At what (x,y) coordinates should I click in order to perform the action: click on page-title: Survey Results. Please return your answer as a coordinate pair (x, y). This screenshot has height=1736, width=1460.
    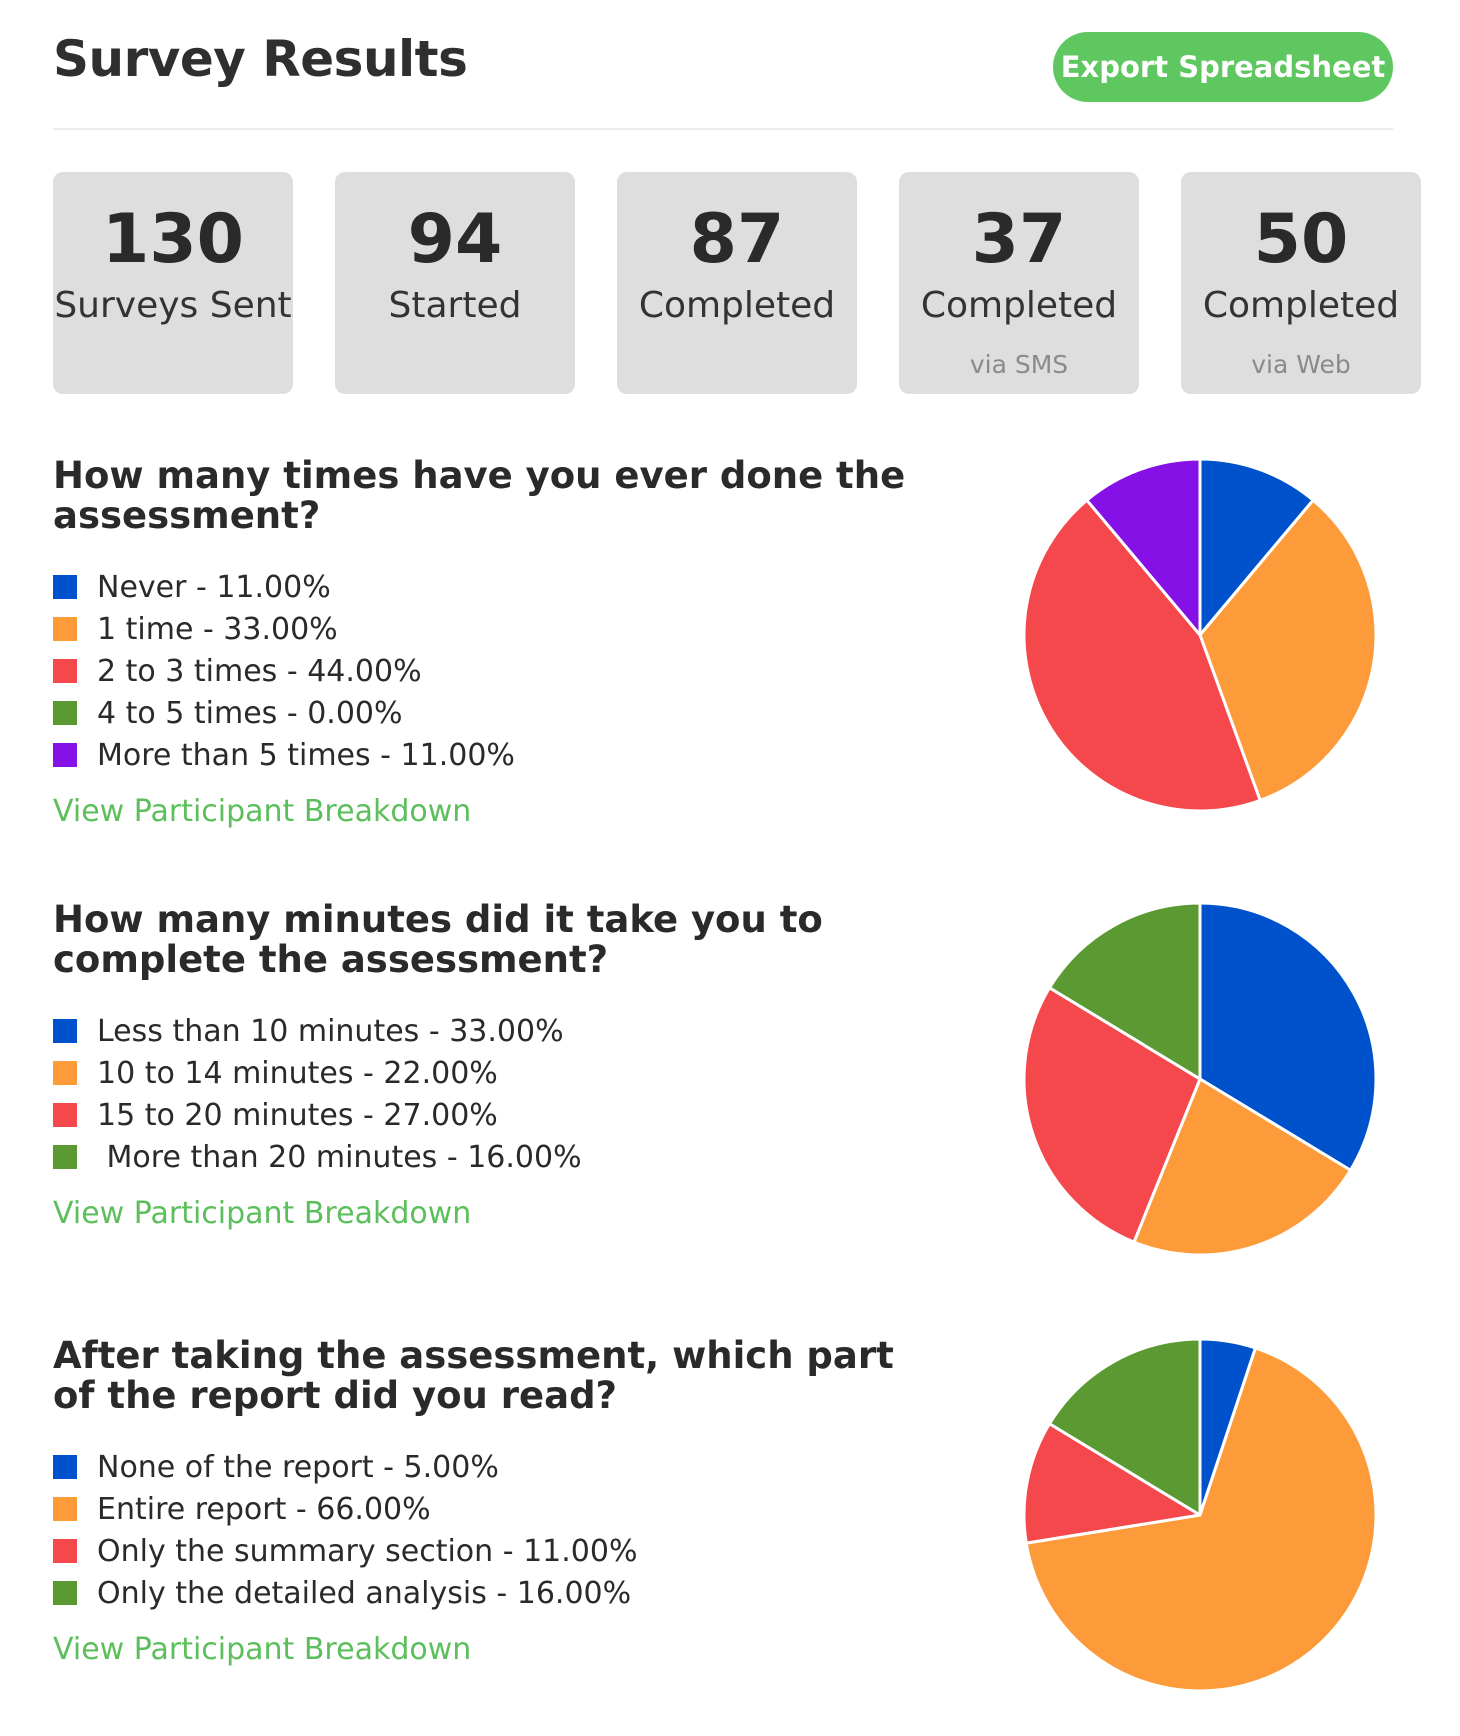
    Looking at the image, I should click on (260, 59).